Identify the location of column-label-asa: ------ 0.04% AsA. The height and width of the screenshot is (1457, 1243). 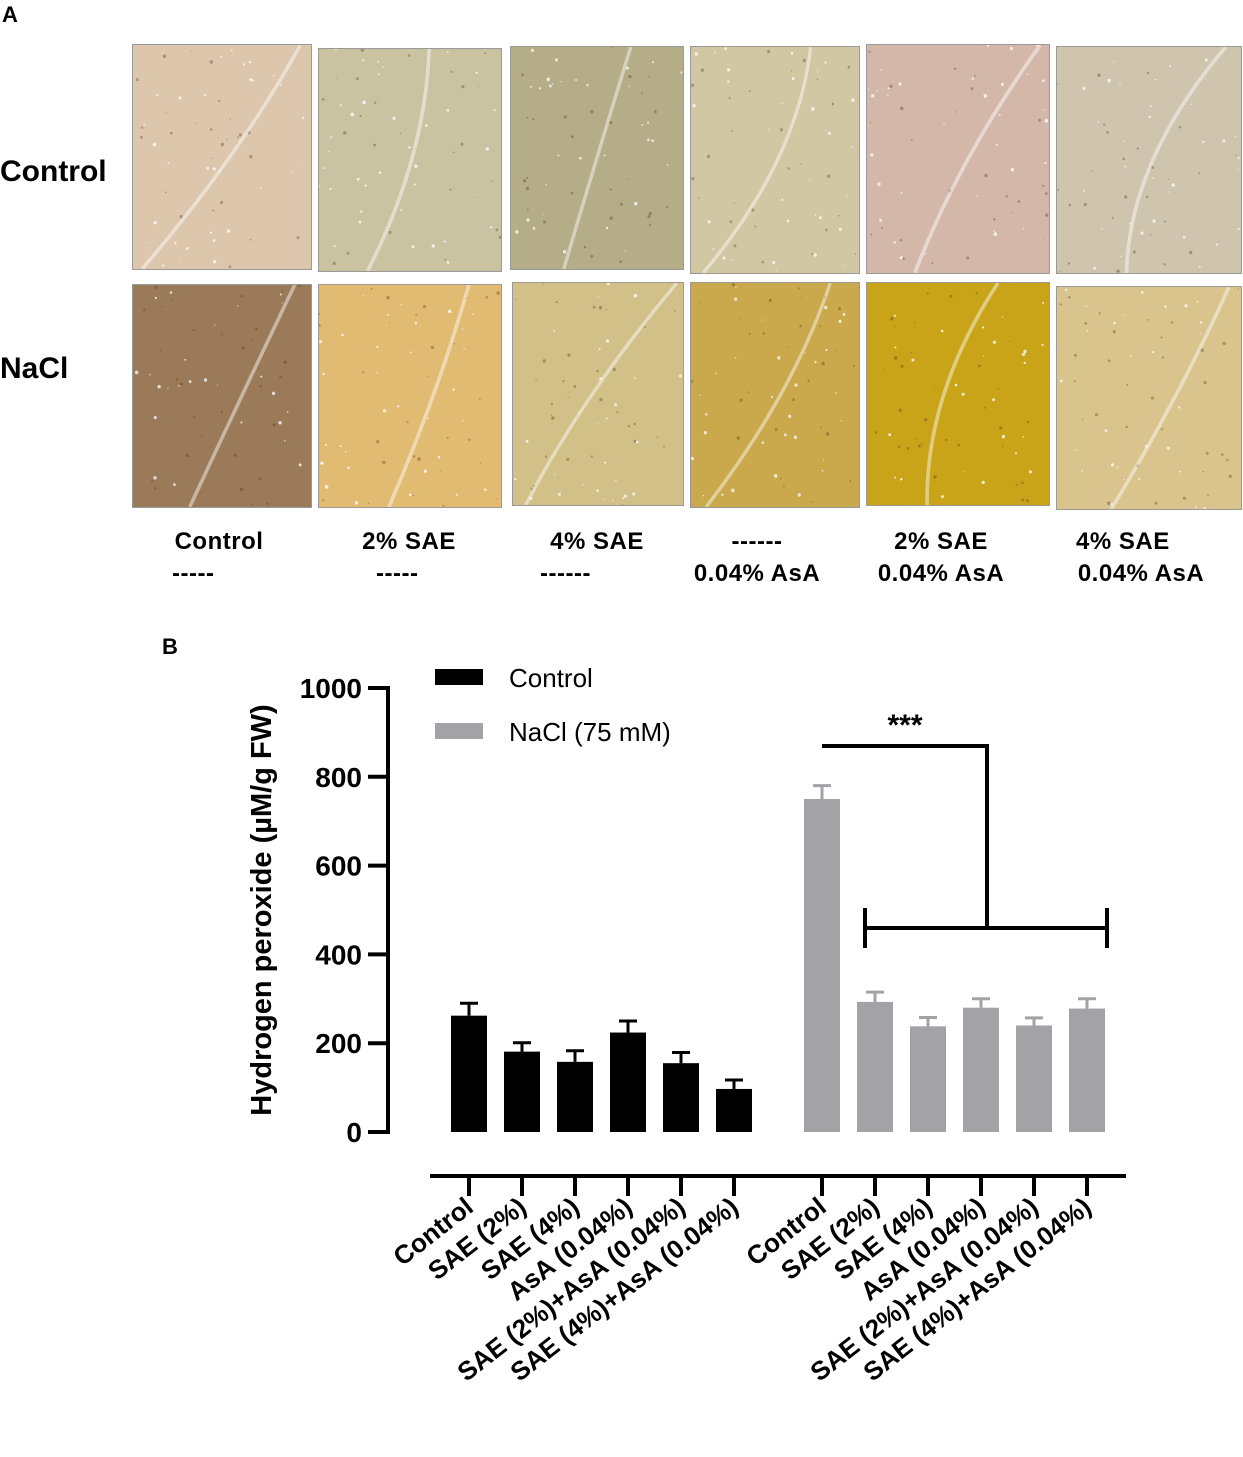
(757, 557).